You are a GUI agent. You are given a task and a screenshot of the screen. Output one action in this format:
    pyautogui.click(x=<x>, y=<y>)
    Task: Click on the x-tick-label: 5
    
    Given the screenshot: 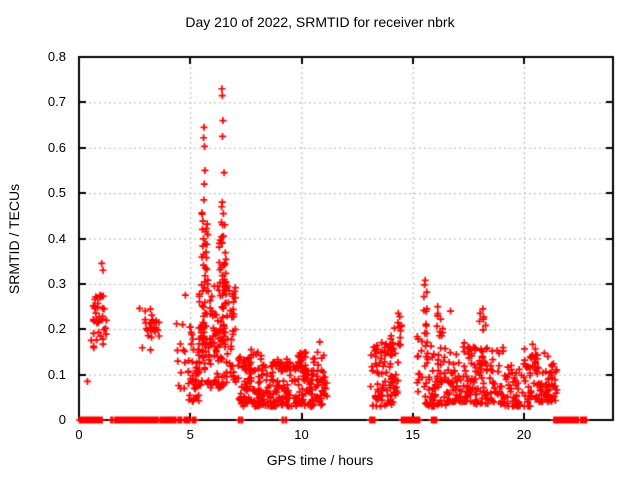 What is the action you would take?
    pyautogui.click(x=190, y=434)
    